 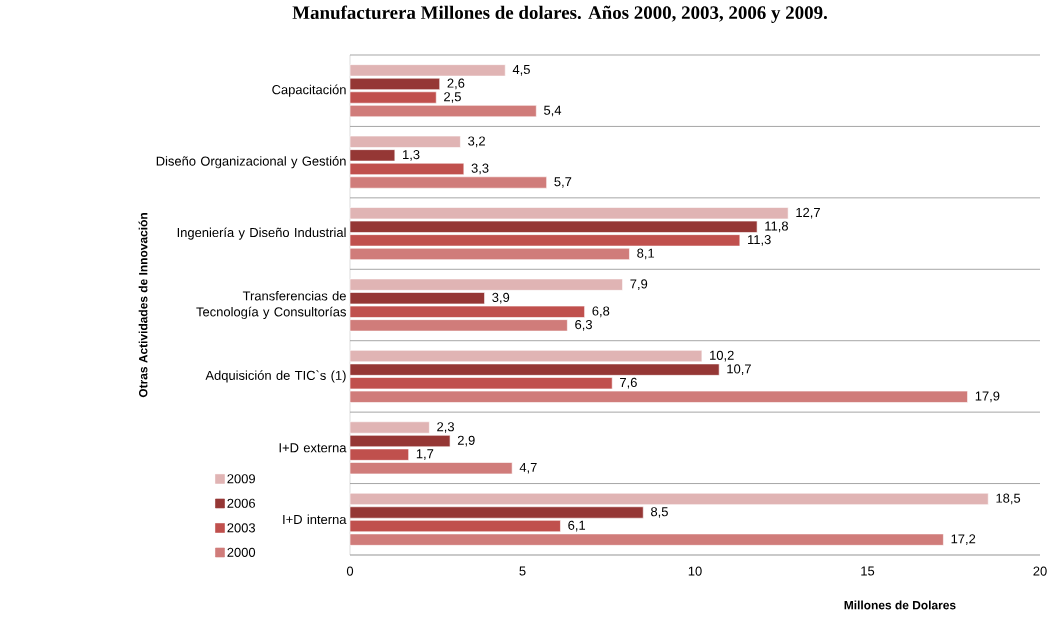 I want to click on data-label: 6,3, so click(x=583, y=325).